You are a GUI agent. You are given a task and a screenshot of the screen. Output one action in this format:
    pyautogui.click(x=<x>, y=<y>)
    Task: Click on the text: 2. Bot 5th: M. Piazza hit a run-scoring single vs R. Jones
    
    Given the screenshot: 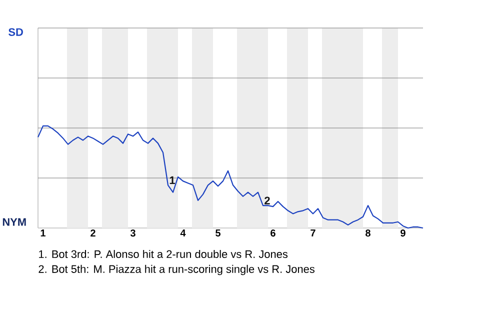 What is the action you would take?
    pyautogui.click(x=176, y=270)
    